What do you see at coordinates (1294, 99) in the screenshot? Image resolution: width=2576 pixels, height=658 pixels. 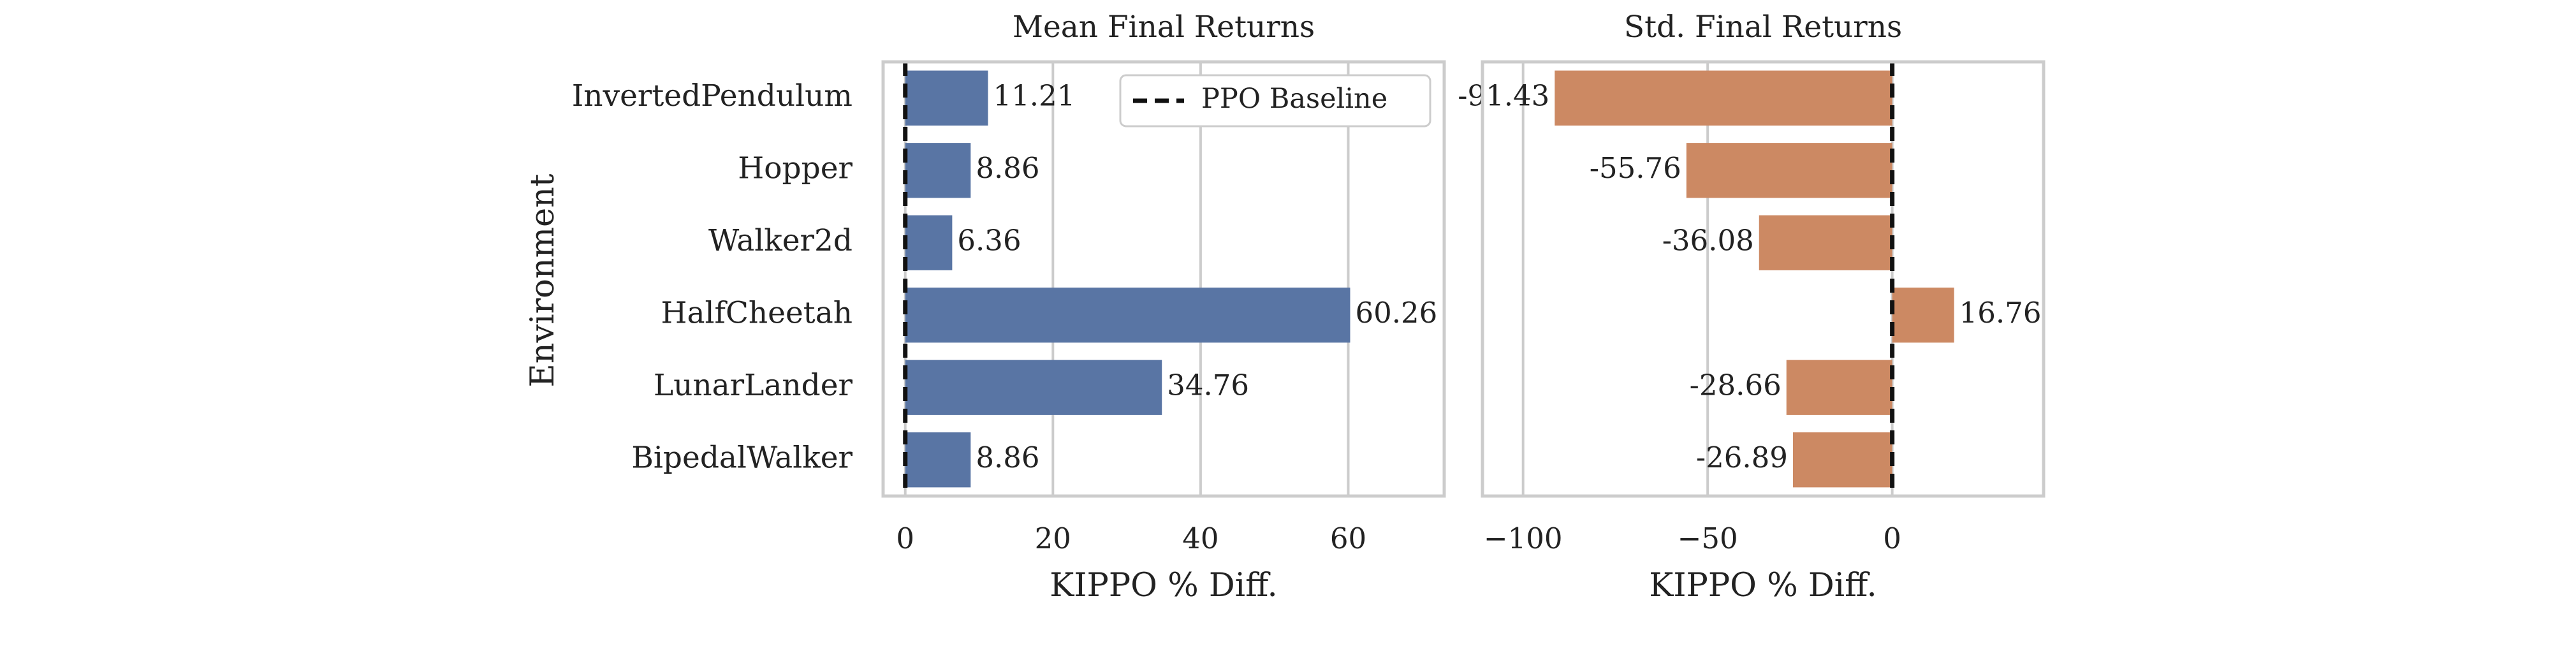 I see `legend-entry: PPO Baseline` at bounding box center [1294, 99].